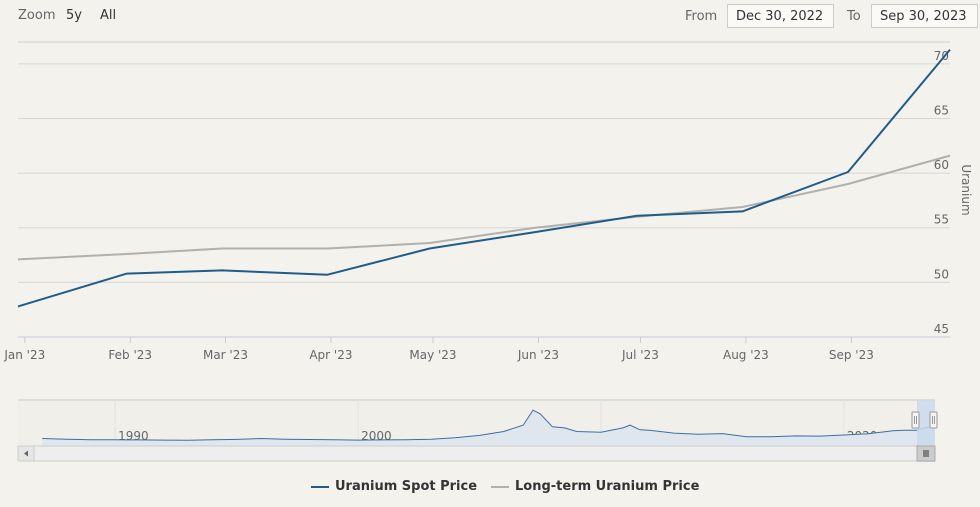 The width and height of the screenshot is (980, 507). What do you see at coordinates (915, 420) in the screenshot?
I see `navigator-left-handle` at bounding box center [915, 420].